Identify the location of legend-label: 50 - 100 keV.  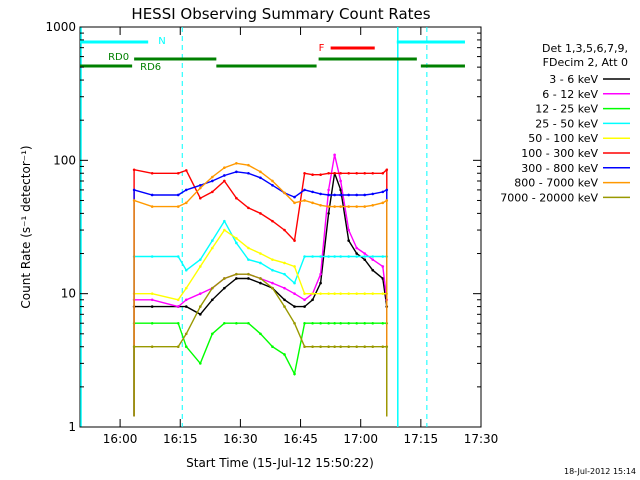
(563, 138).